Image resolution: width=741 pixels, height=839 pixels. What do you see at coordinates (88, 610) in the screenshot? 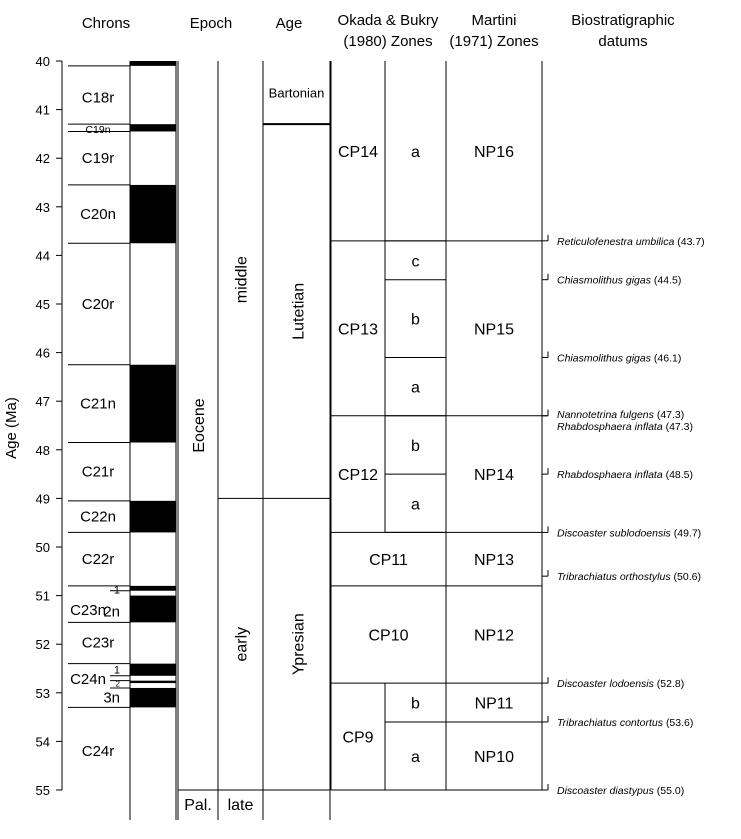
I see `chron-label: C23n` at bounding box center [88, 610].